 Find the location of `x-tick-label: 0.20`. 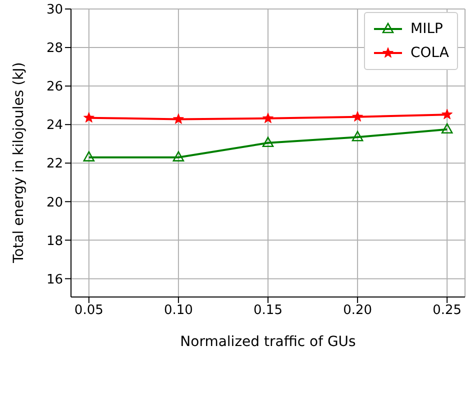

x-tick-label: 0.20 is located at coordinates (357, 310).